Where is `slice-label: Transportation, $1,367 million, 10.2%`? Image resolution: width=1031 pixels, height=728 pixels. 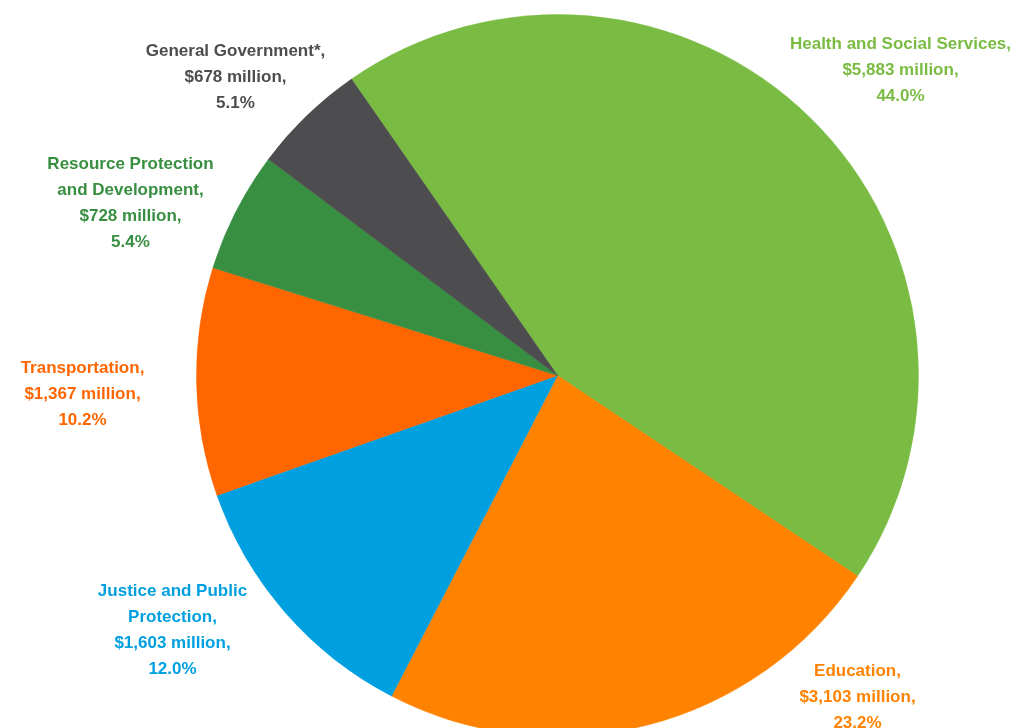 slice-label: Transportation, $1,367 million, 10.2% is located at coordinates (82, 393).